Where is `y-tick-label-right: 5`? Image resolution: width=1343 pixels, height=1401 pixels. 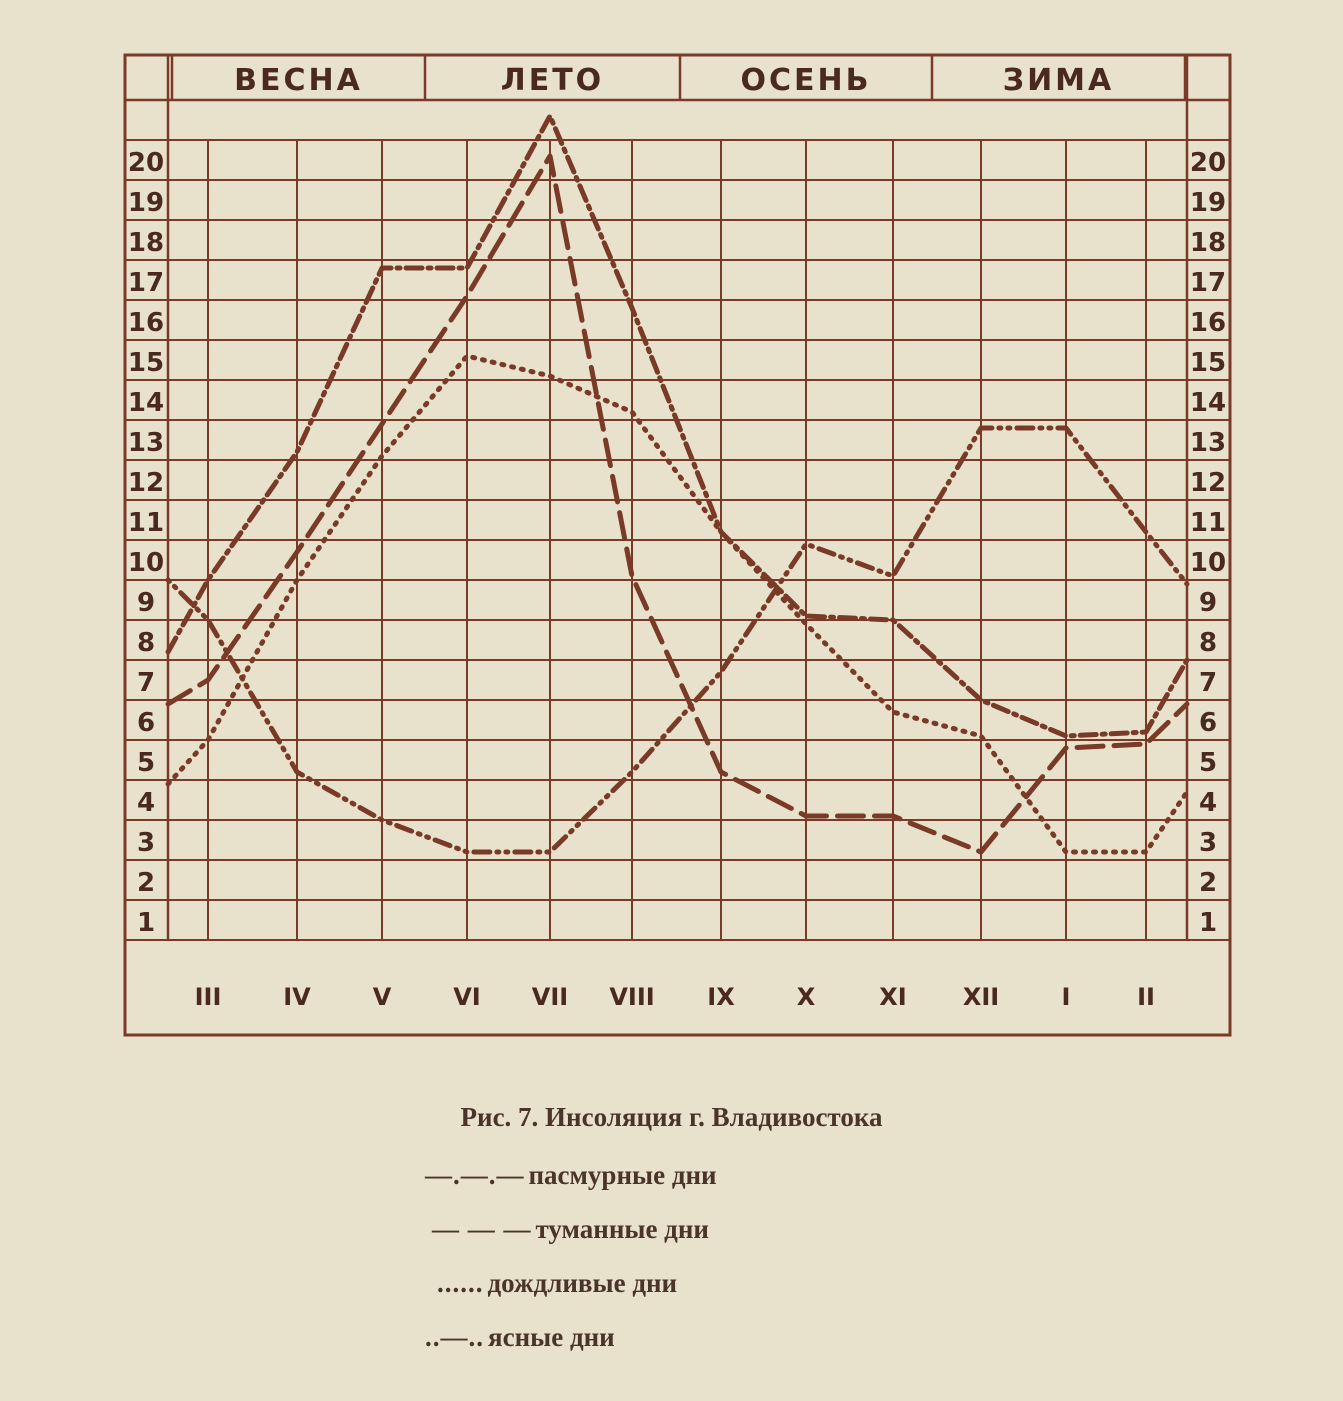
y-tick-label-right: 5 is located at coordinates (1208, 763).